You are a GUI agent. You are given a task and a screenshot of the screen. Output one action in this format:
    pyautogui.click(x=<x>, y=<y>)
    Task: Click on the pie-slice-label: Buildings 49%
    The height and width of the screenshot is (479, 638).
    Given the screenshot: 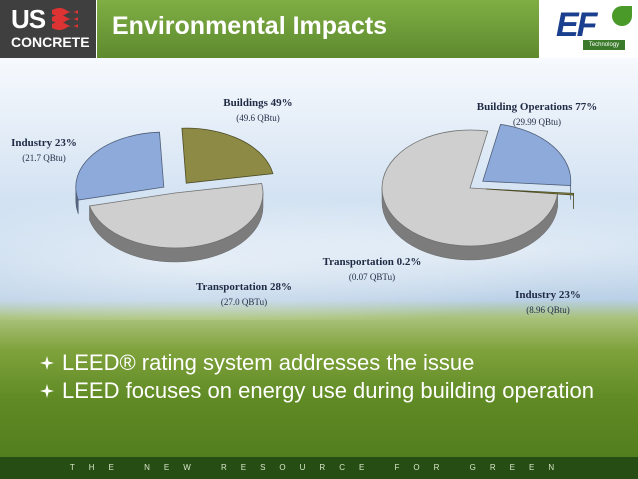 What is the action you would take?
    pyautogui.click(x=257, y=103)
    